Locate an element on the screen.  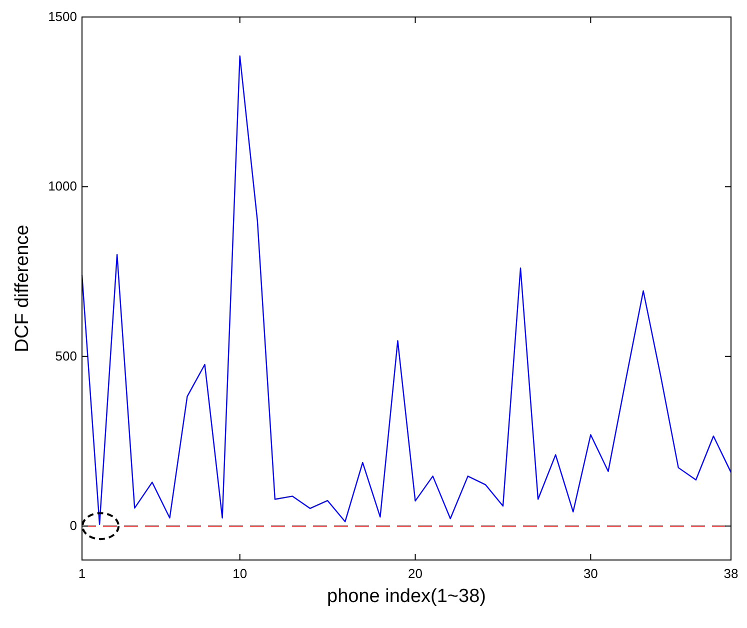
y-tick-label: 1000 is located at coordinates (62, 186).